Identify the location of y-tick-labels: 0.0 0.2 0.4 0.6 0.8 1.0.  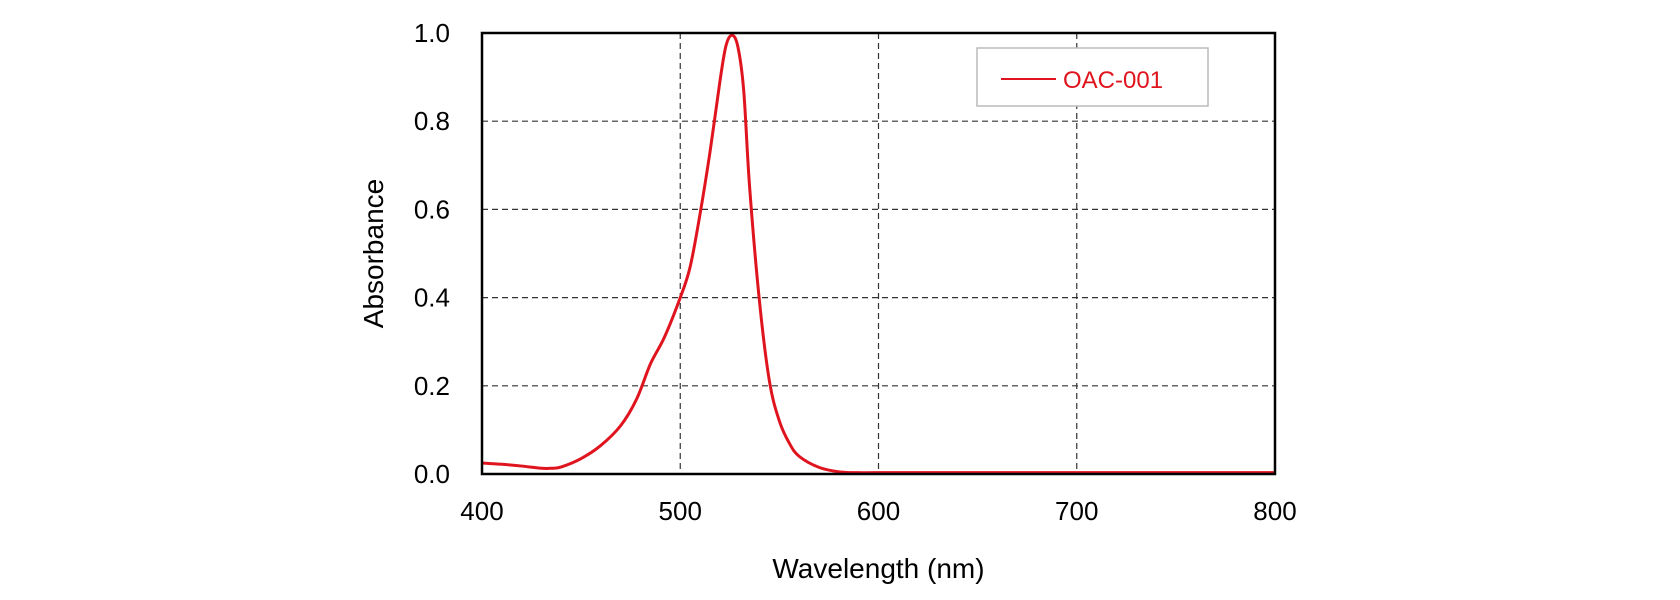
(432, 253).